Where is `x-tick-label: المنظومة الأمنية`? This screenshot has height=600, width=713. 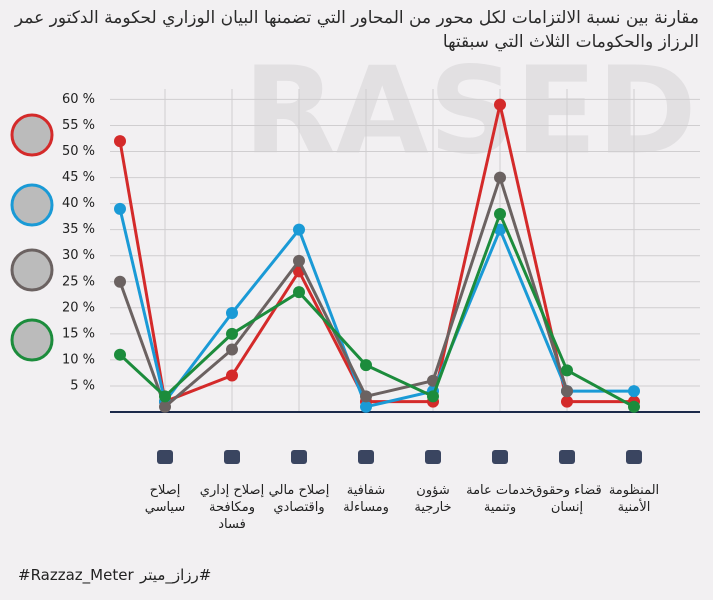
x-tick-label: المنظومة الأمنية is located at coordinates (634, 499).